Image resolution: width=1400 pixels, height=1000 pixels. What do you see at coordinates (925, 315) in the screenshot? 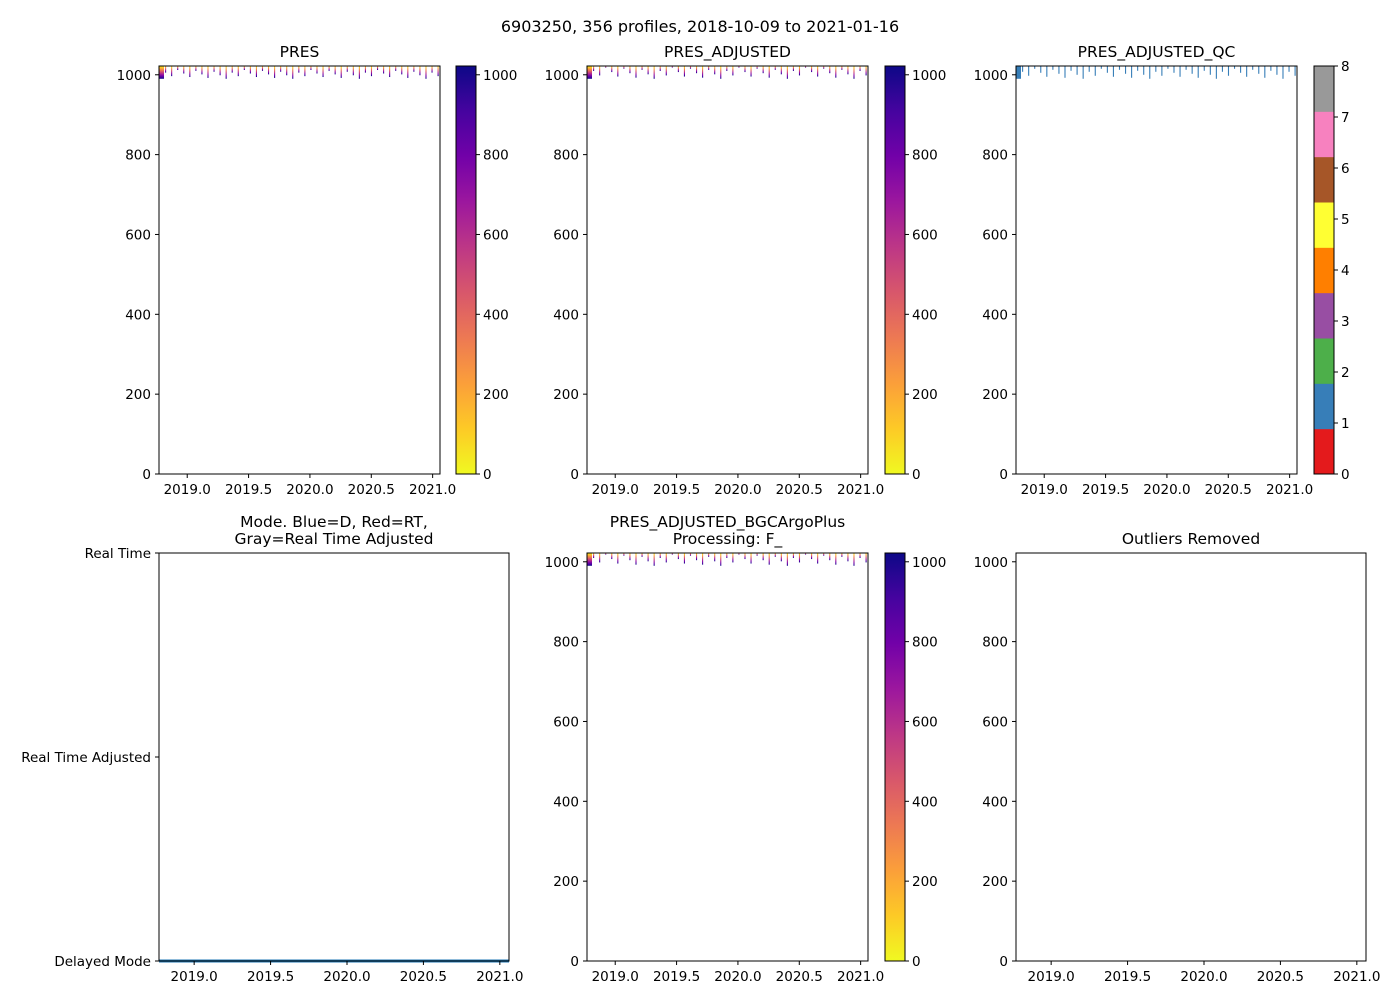
I see `colorbar-tick-label: 400` at bounding box center [925, 315].